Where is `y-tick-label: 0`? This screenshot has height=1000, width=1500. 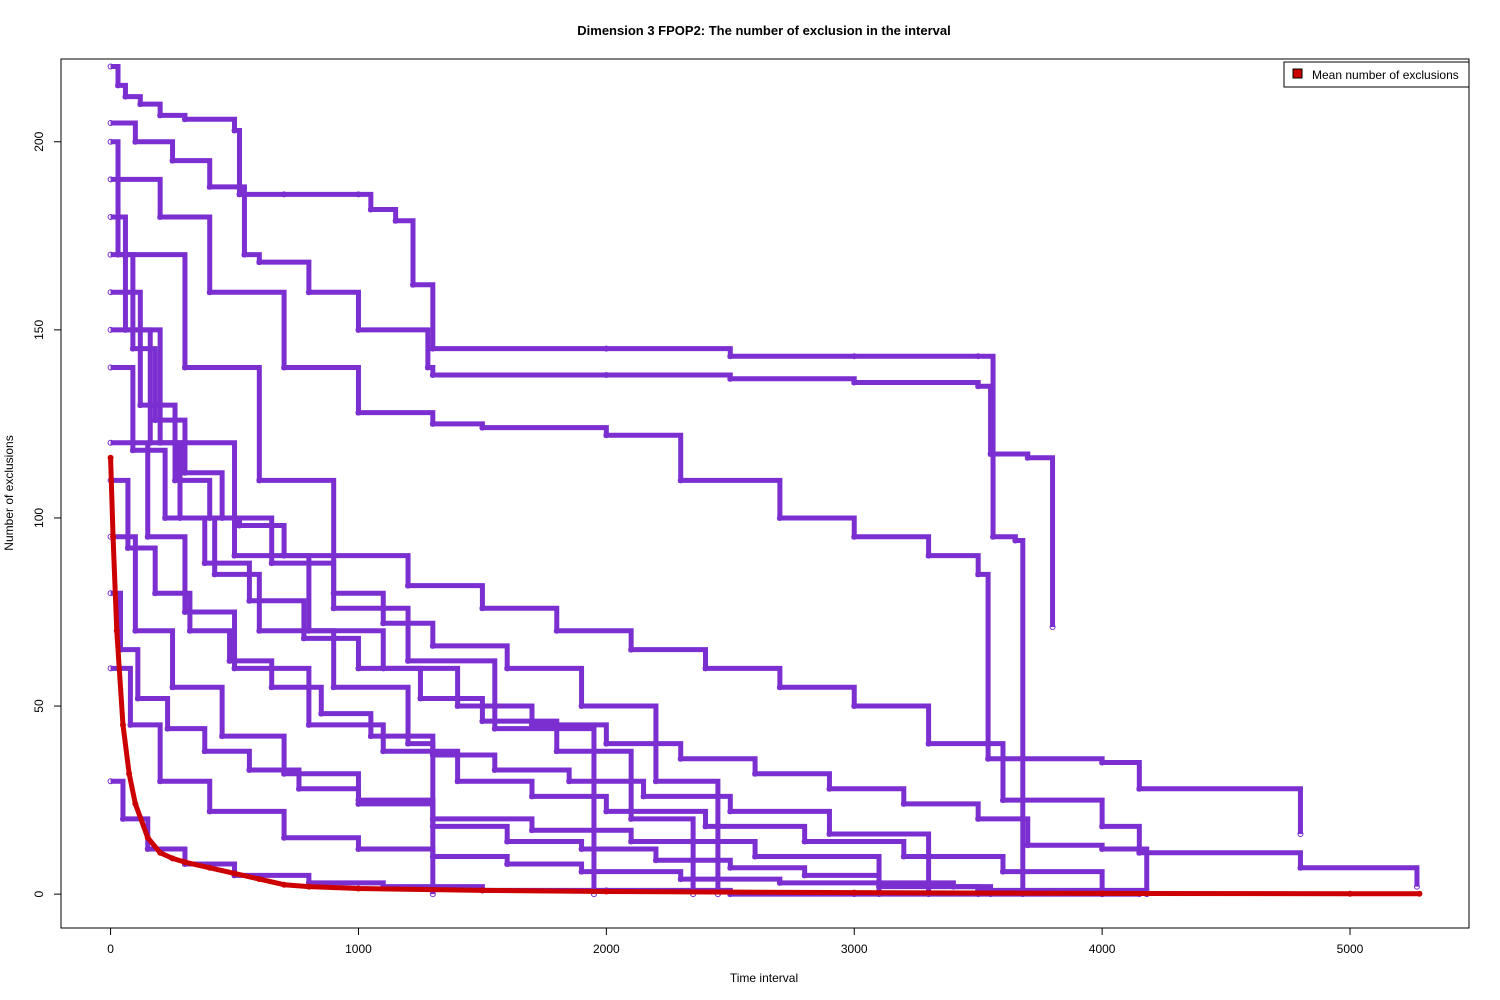 y-tick-label: 0 is located at coordinates (39, 893).